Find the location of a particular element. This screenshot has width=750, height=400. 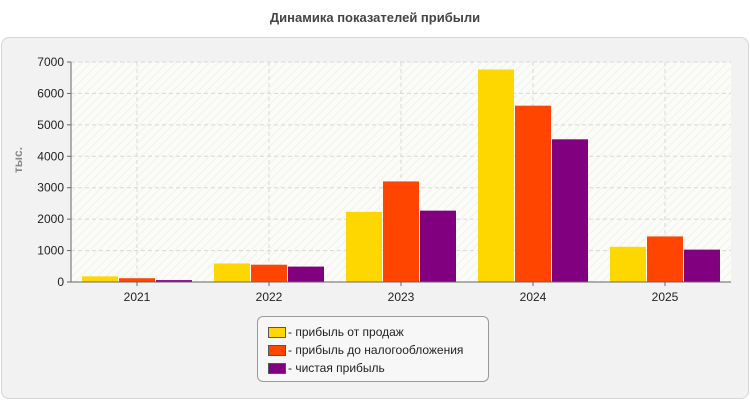

x-tick-label: 2025 is located at coordinates (665, 297).